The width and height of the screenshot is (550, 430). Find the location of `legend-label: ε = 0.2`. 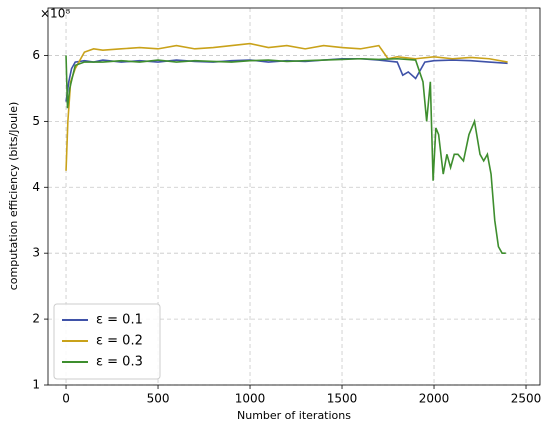

legend-label: ε = 0.2 is located at coordinates (119, 341).